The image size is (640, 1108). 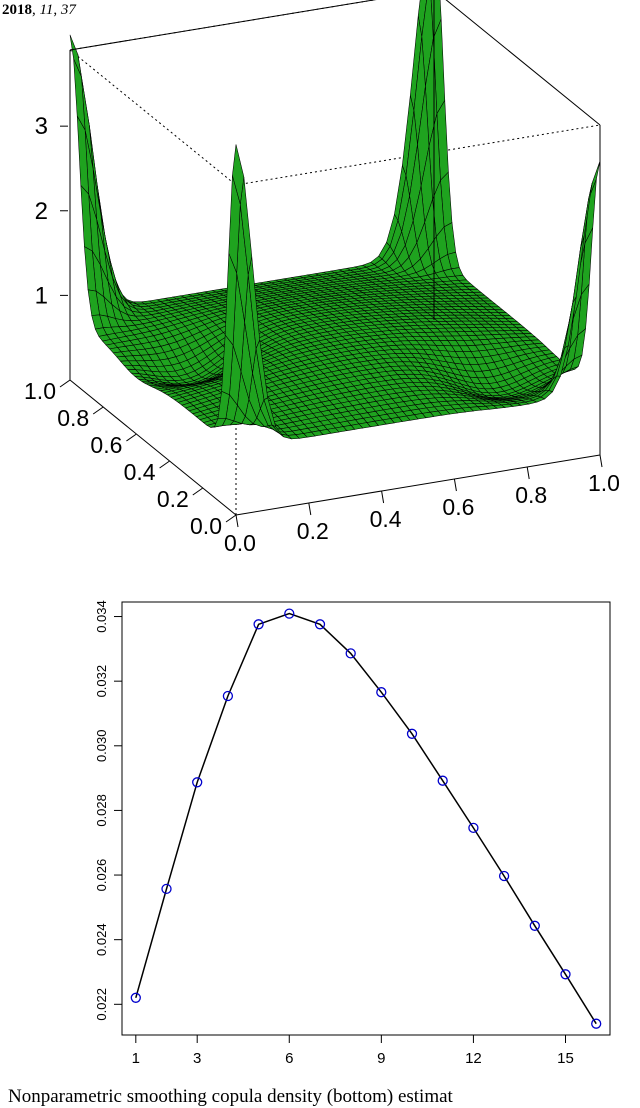 I want to click on y-tick-label: 0.026, so click(x=101, y=875).